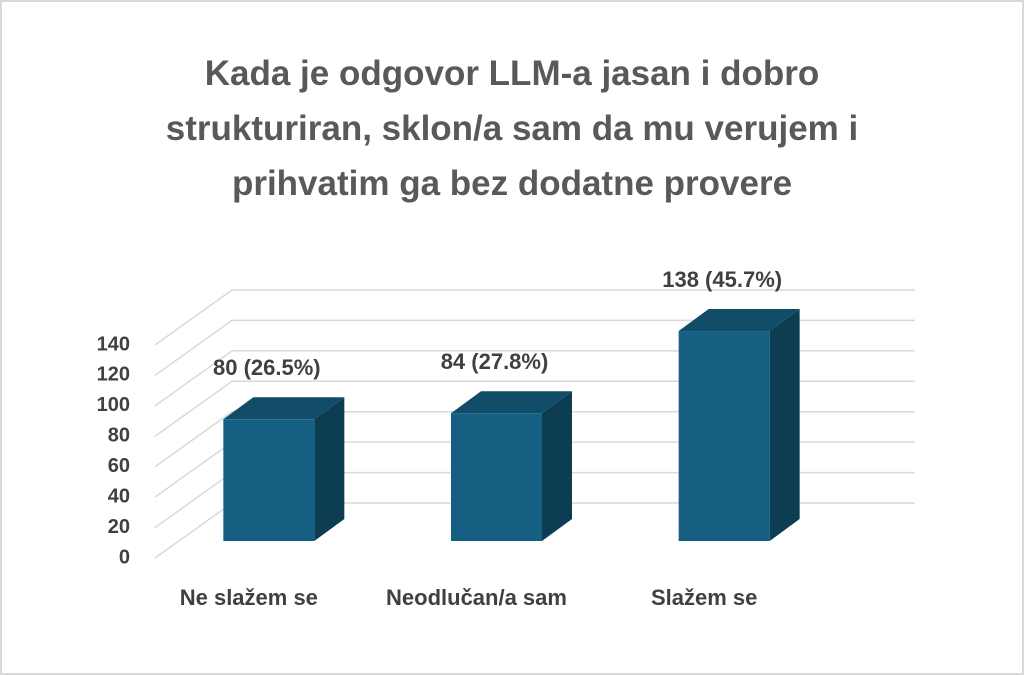 This screenshot has width=1024, height=675. What do you see at coordinates (476, 597) in the screenshot?
I see `x-tick-label: Neodlučan/a sam` at bounding box center [476, 597].